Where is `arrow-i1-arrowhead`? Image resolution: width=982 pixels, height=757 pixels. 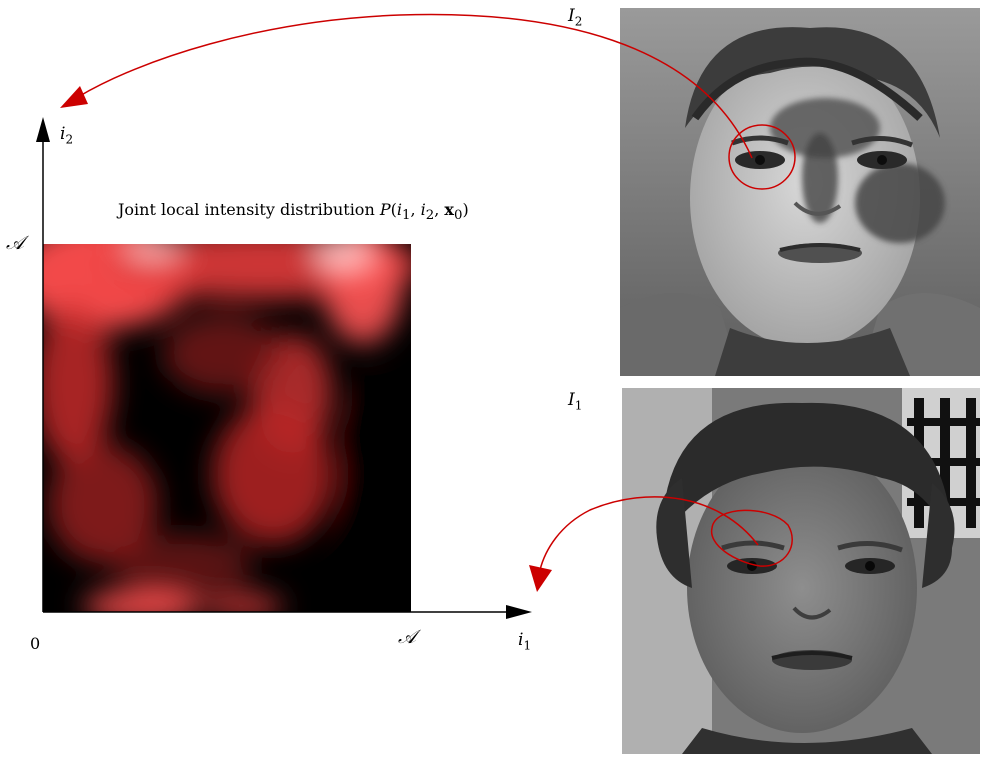 arrow-i1-arrowhead is located at coordinates (540, 578).